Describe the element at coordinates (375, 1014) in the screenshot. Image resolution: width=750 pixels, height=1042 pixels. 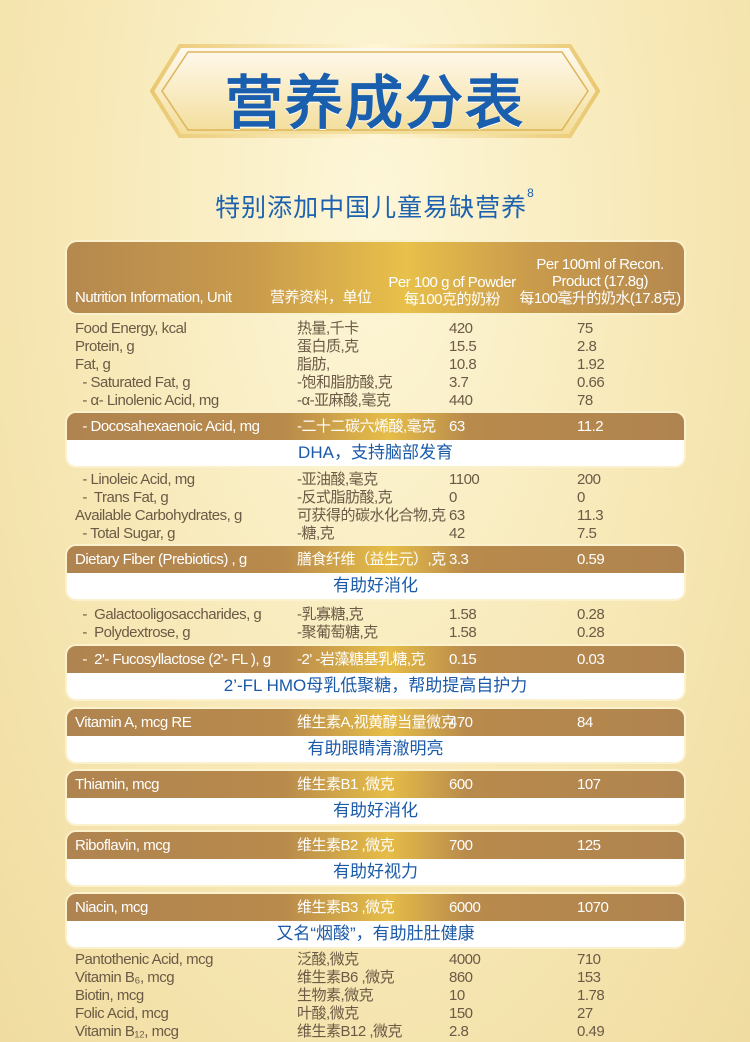
I see `table-row: Folic Acid, mcg 叶酸,微克 150 27` at that location.